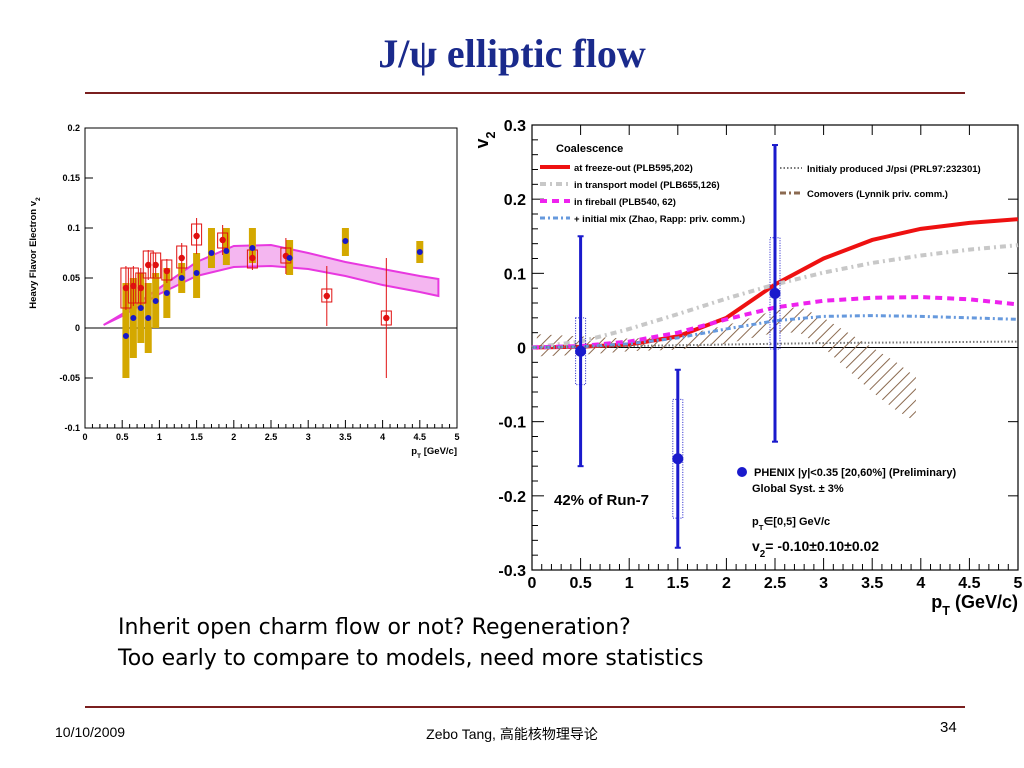  I want to click on y-tick-label: 0.05, so click(71, 278).